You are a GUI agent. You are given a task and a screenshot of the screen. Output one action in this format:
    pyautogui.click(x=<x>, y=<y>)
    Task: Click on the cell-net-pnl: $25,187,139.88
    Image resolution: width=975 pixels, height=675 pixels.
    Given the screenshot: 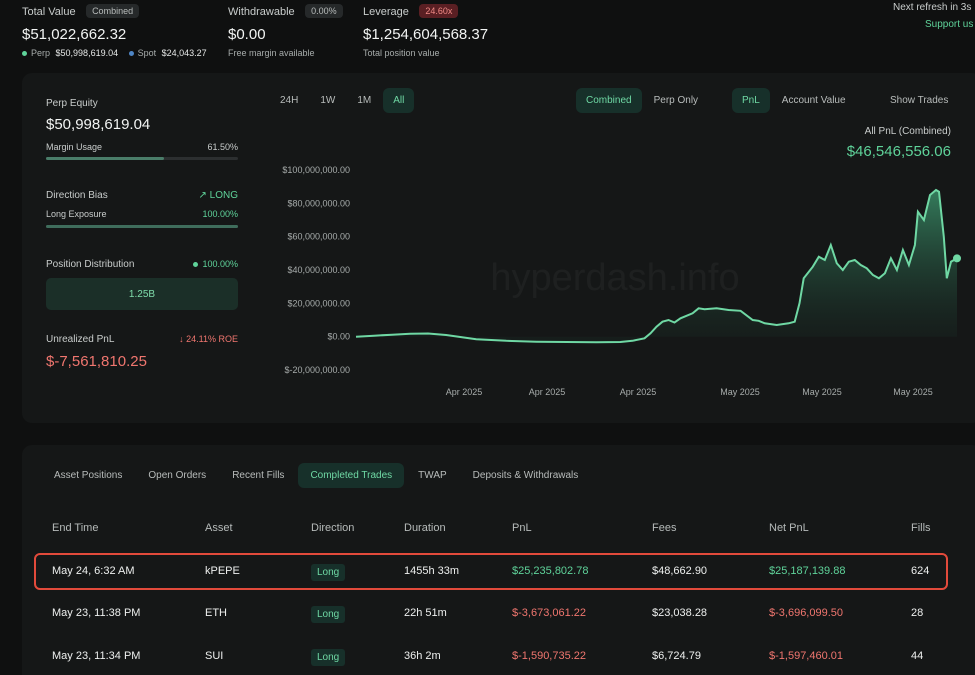 What is the action you would take?
    pyautogui.click(x=807, y=571)
    